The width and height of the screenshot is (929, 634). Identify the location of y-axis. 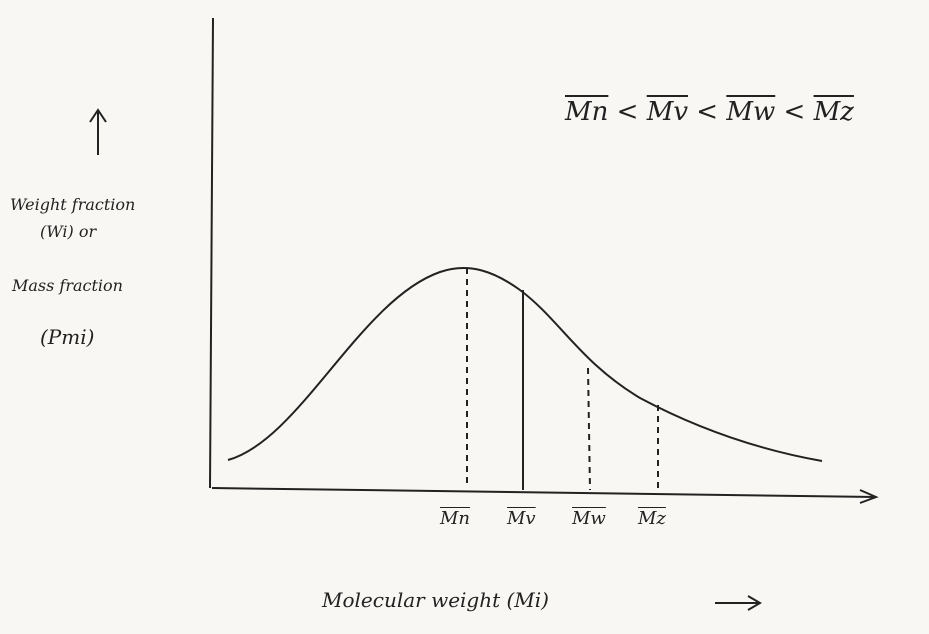
(211, 253).